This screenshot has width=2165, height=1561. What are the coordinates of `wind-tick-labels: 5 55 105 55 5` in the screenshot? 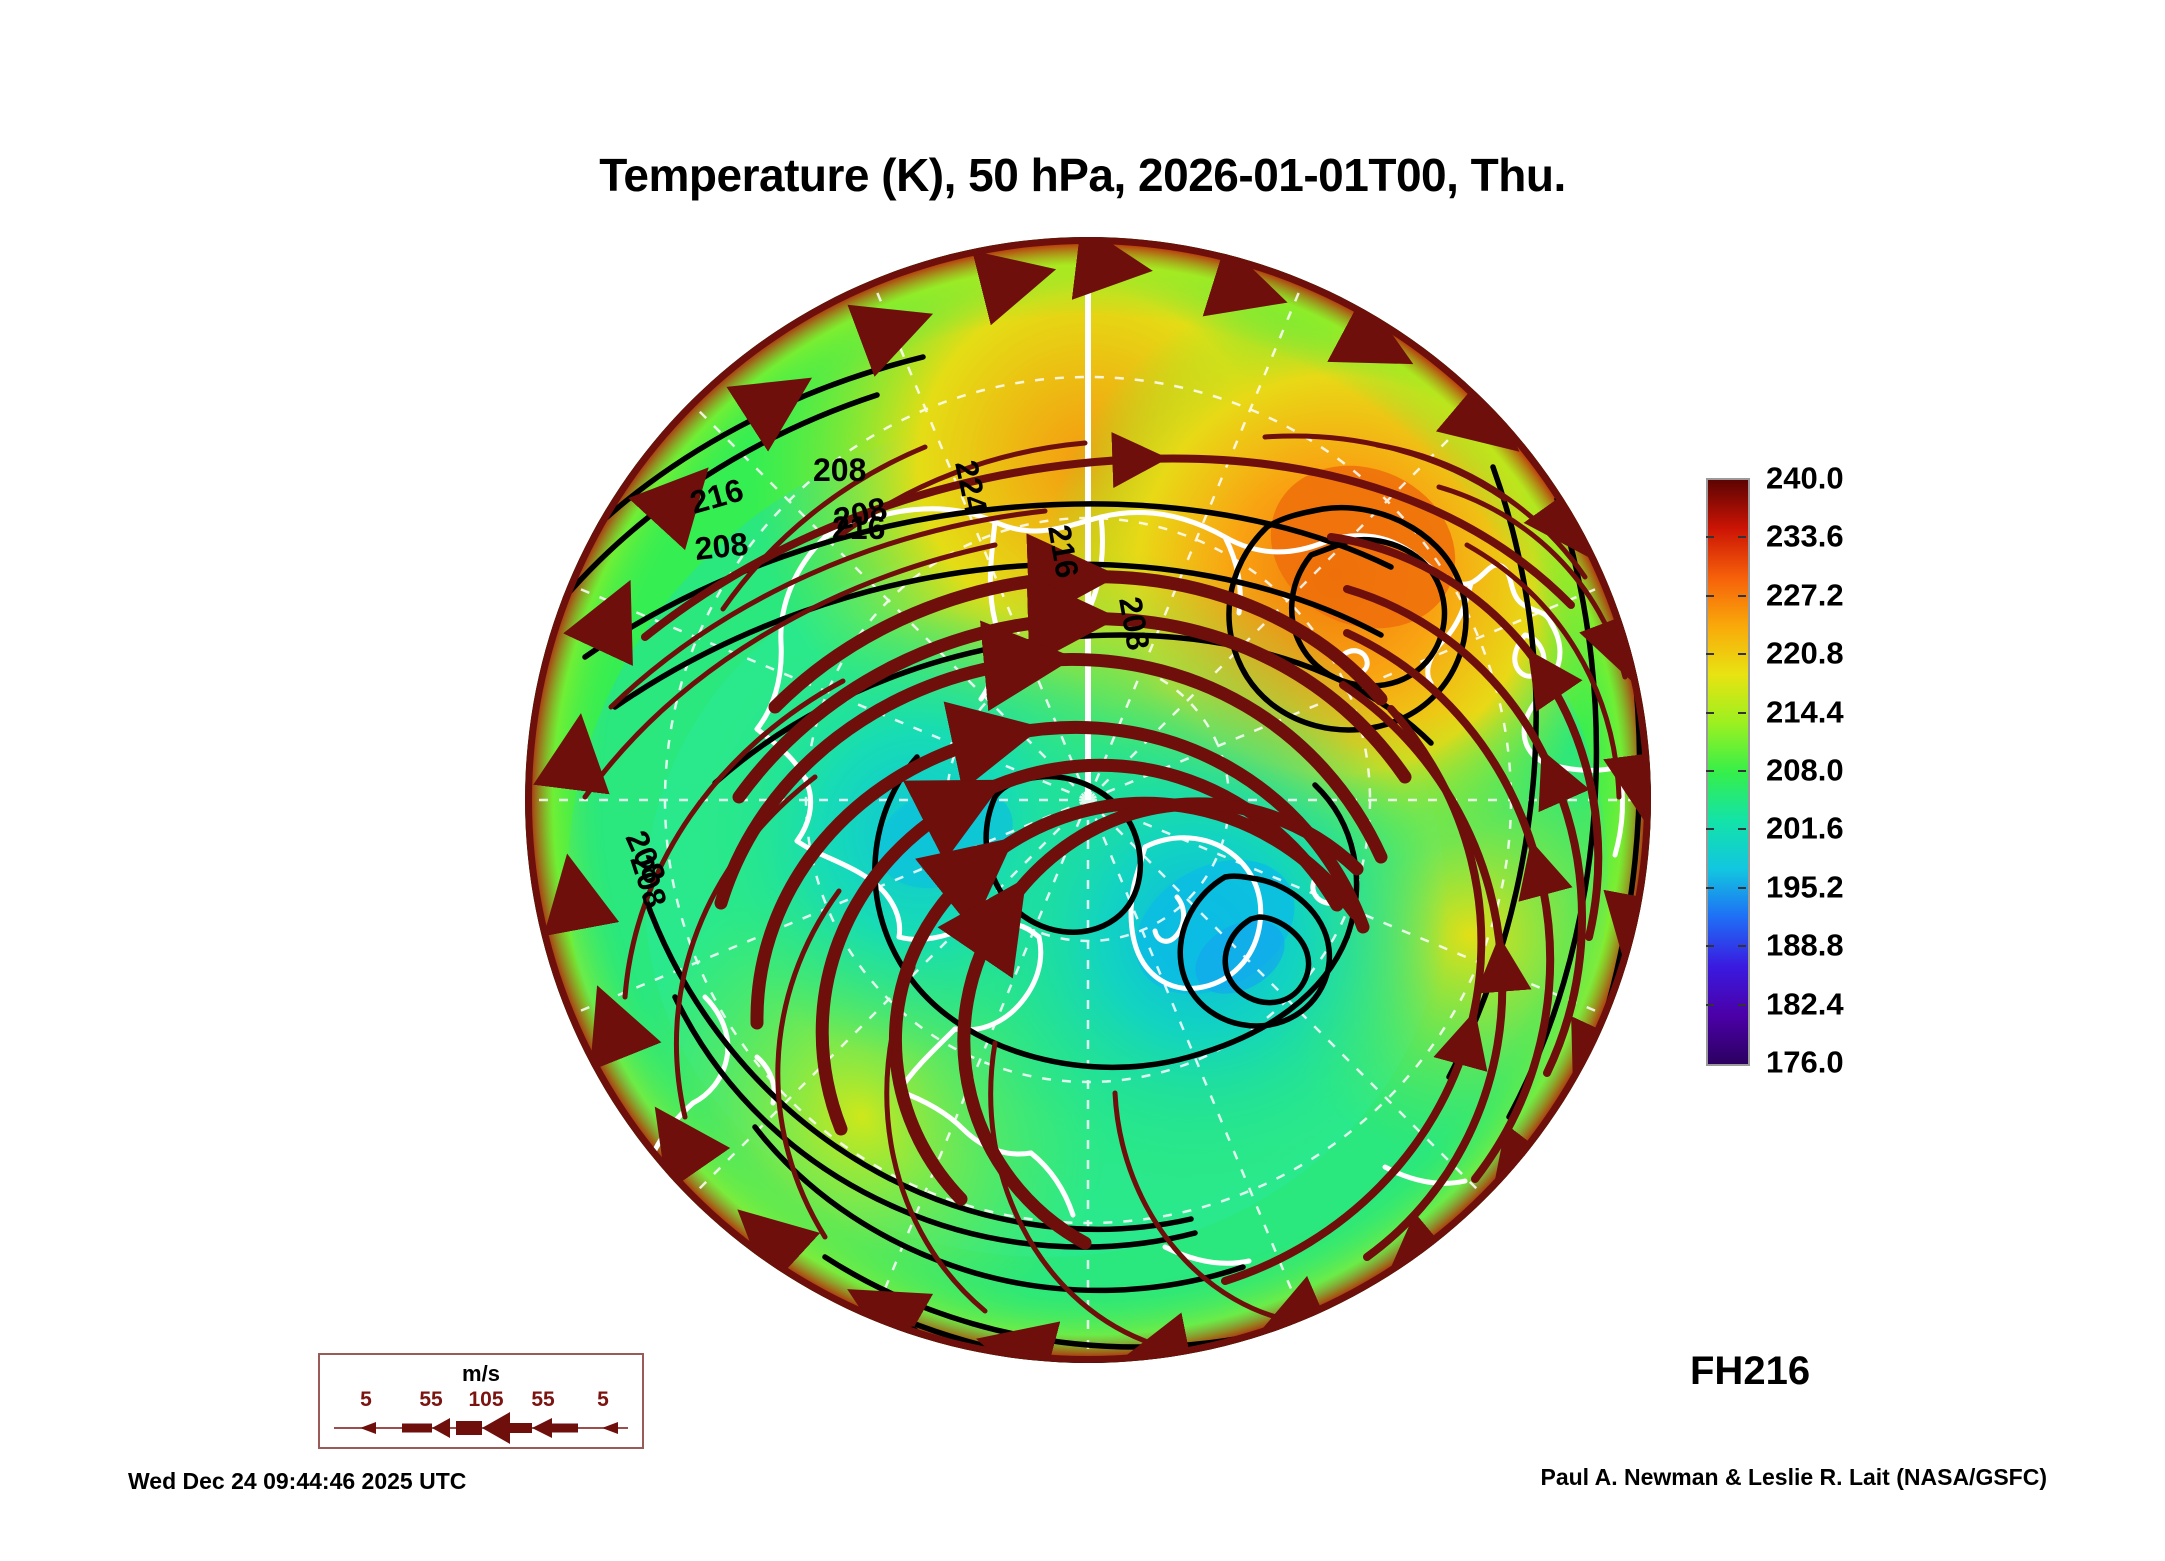 It's located at (481, 1401).